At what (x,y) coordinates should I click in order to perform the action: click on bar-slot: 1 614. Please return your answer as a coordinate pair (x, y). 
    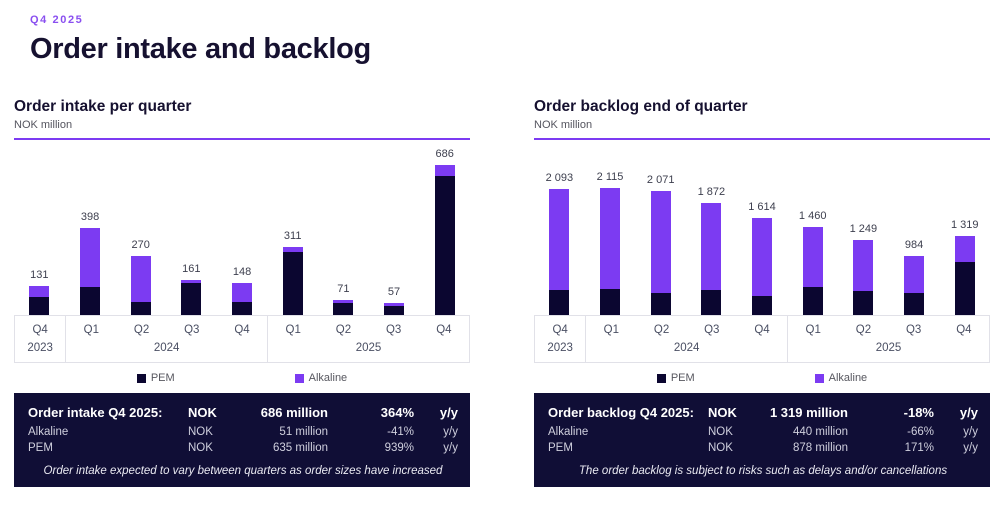
    Looking at the image, I should click on (762, 258).